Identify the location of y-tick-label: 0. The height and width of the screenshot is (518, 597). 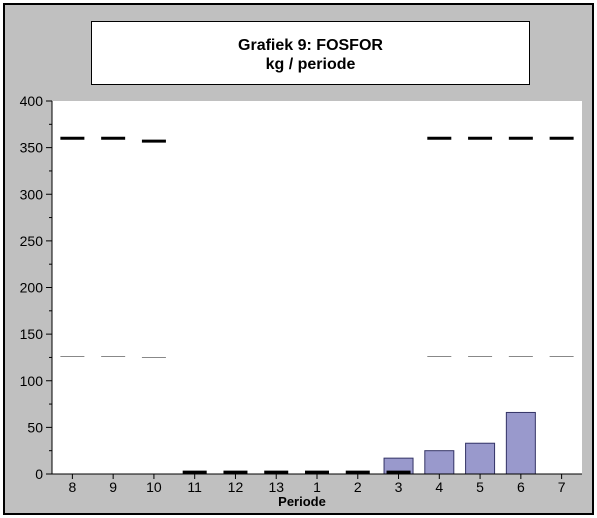
(39, 474).